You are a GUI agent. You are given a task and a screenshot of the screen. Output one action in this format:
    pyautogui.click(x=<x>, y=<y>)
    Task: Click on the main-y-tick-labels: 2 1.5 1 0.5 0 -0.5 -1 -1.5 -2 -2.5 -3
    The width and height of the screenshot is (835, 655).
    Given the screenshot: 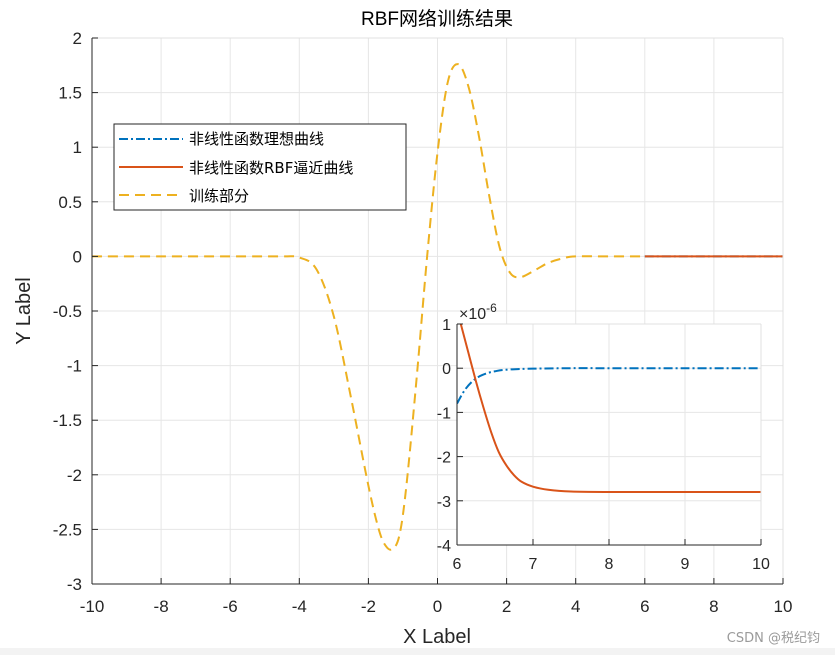 What is the action you would take?
    pyautogui.click(x=67, y=311)
    